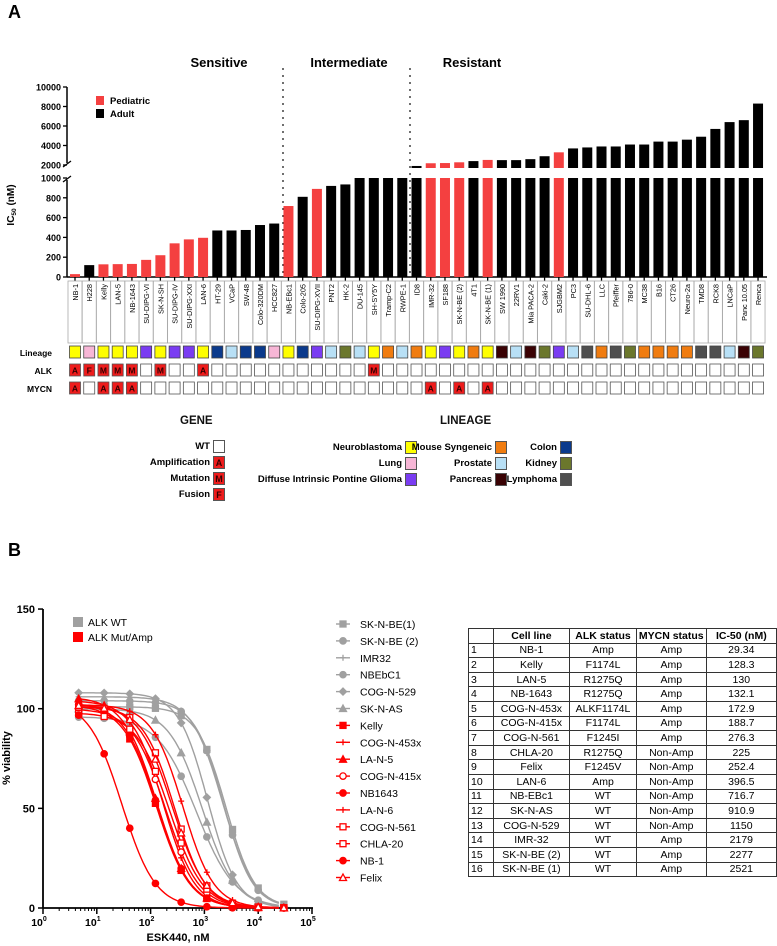 The width and height of the screenshot is (777, 946). Describe the element at coordinates (390, 463) in the screenshot. I see `lineage-legend-label: Lung` at that location.